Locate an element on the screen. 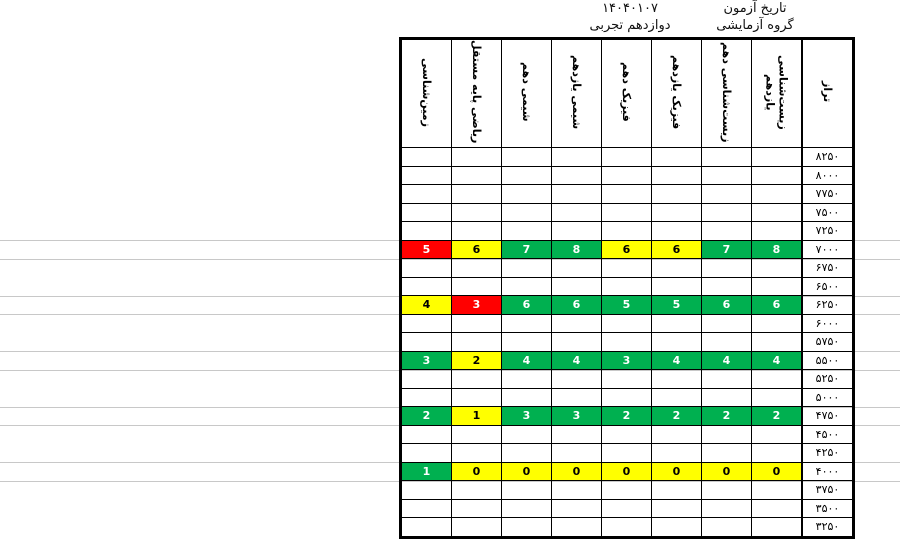 This screenshot has height=539, width=900. column-header-label: زیست‌شناسی دهم is located at coordinates (726, 92).